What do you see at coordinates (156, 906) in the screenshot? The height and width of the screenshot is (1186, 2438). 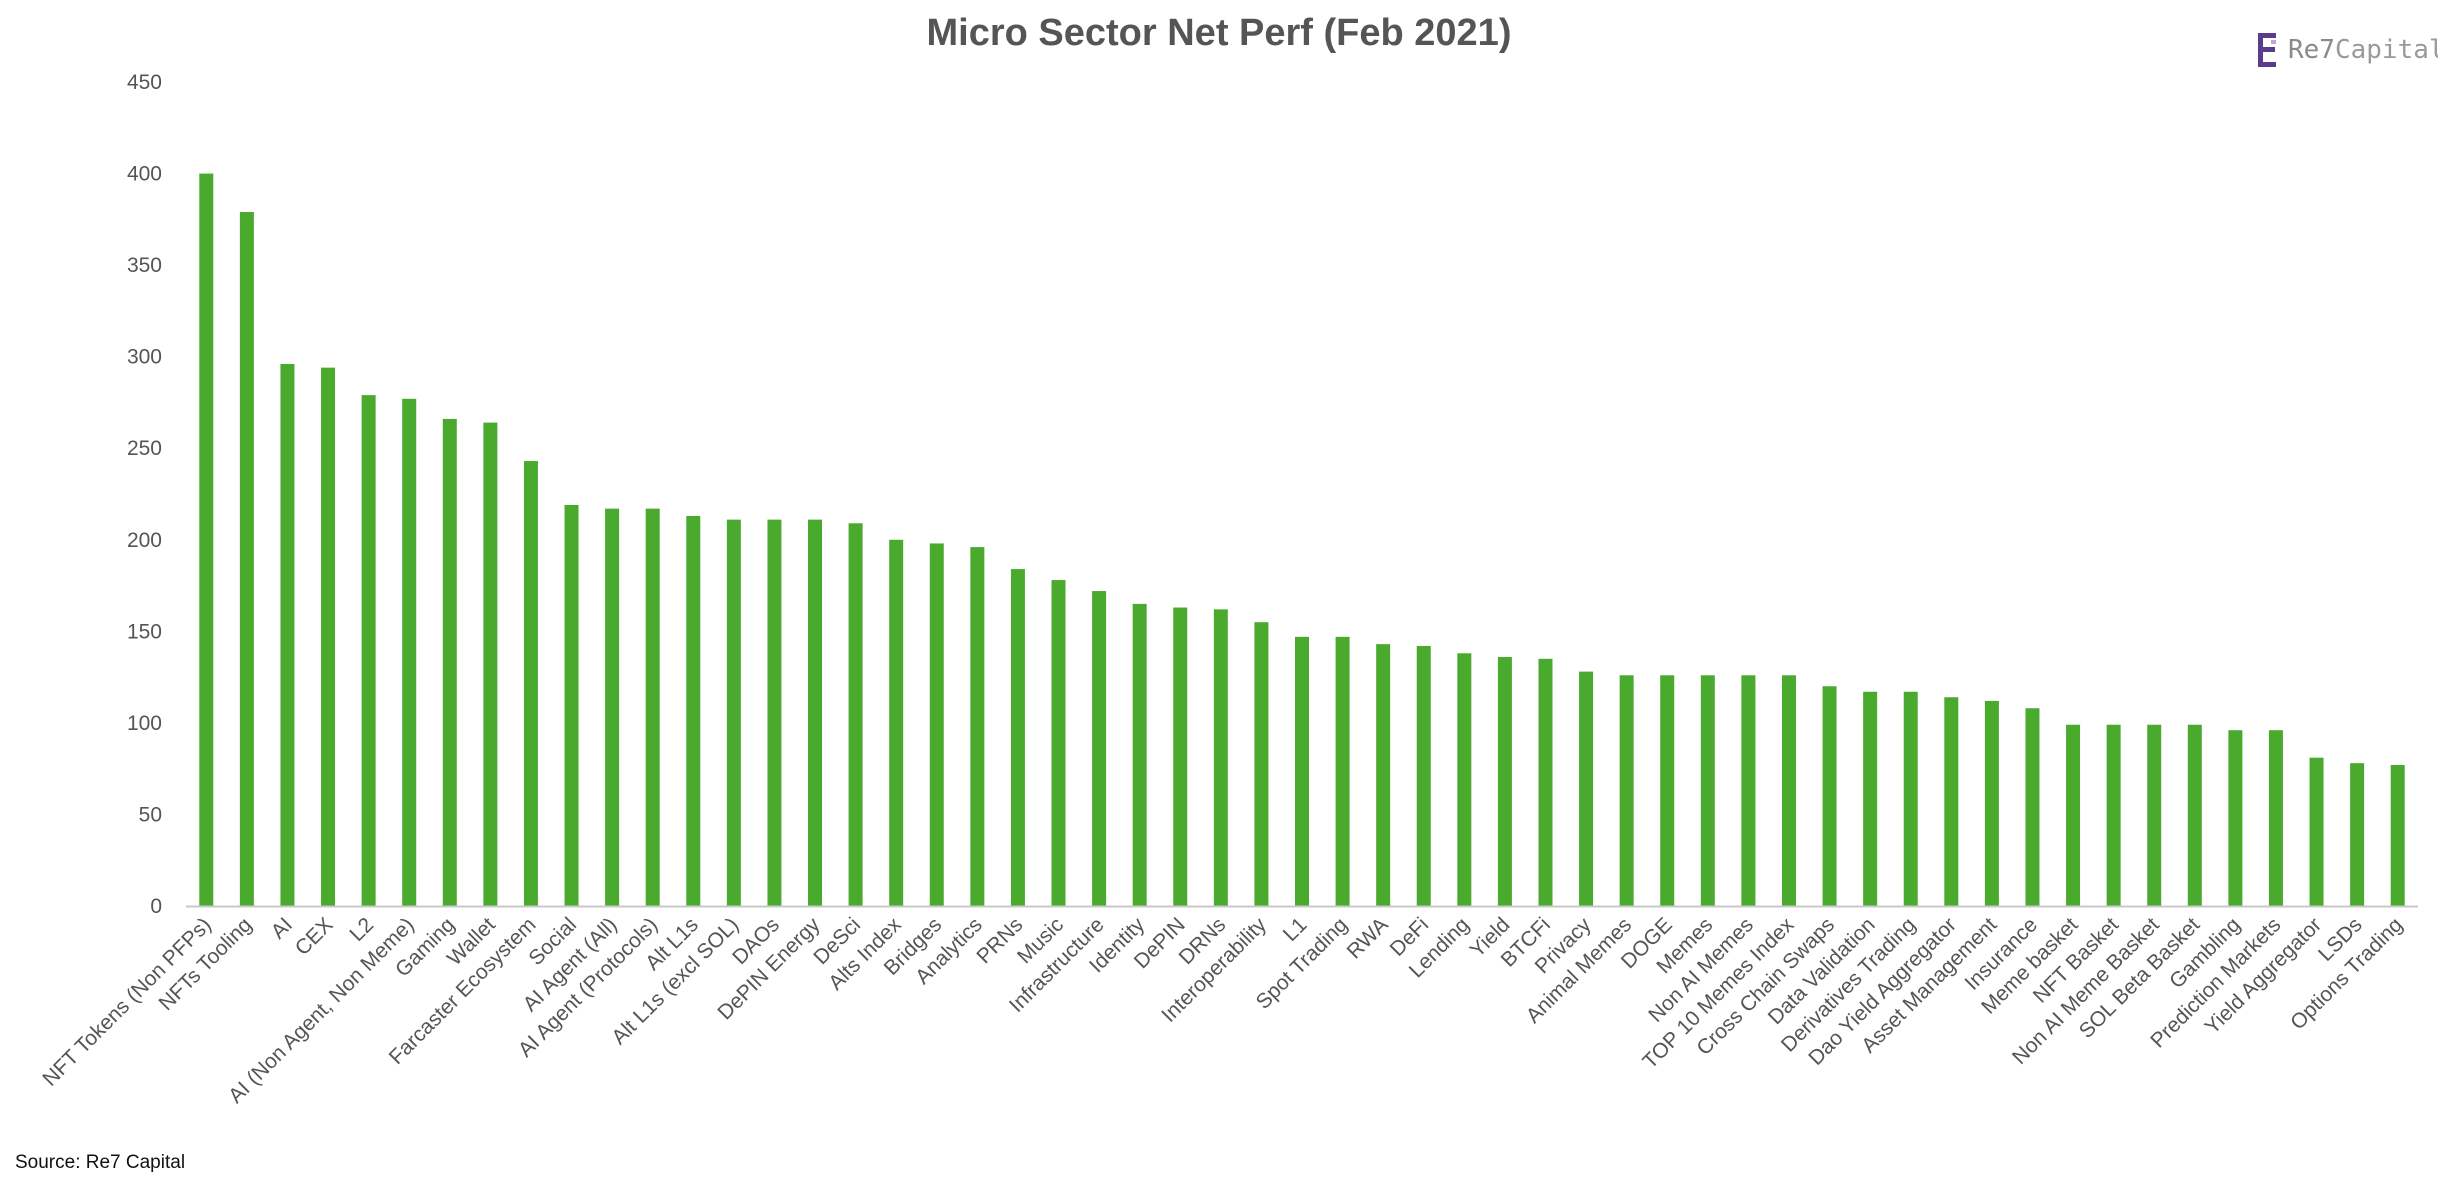 I see `y-tick-label: 0` at bounding box center [156, 906].